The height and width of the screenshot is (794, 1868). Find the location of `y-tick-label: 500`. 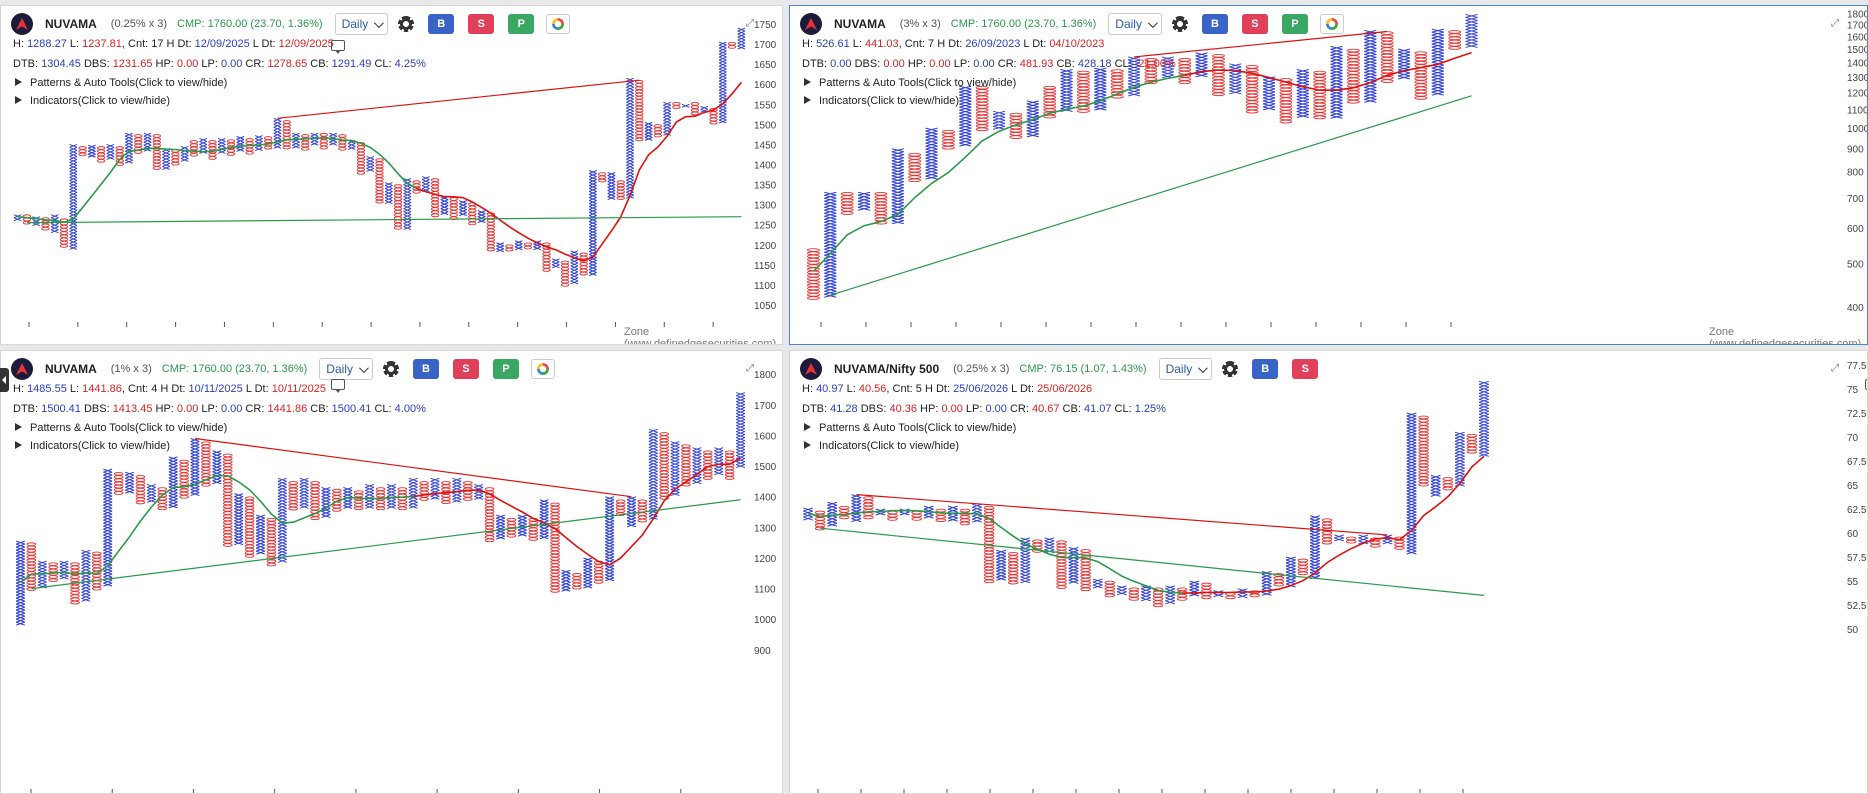

y-tick-label: 500 is located at coordinates (1855, 264).